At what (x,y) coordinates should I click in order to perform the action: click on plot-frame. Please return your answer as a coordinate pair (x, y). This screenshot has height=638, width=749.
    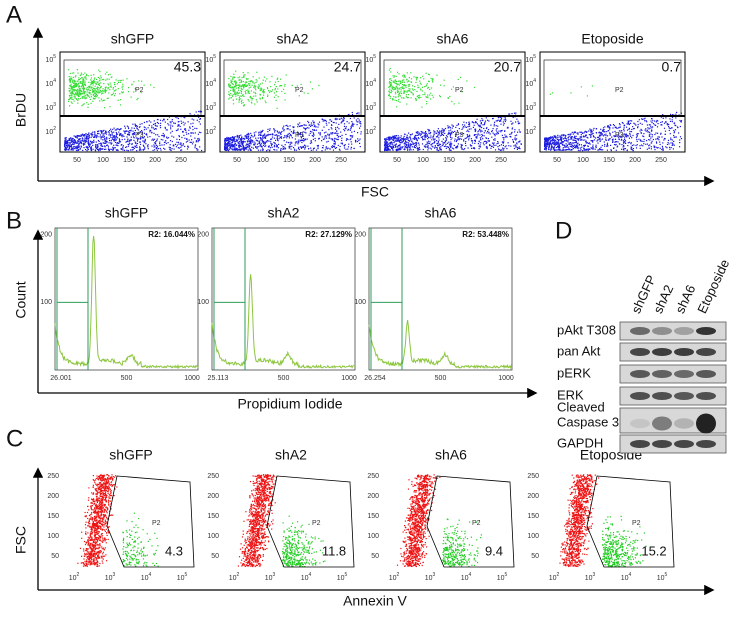
    Looking at the image, I should click on (292, 102).